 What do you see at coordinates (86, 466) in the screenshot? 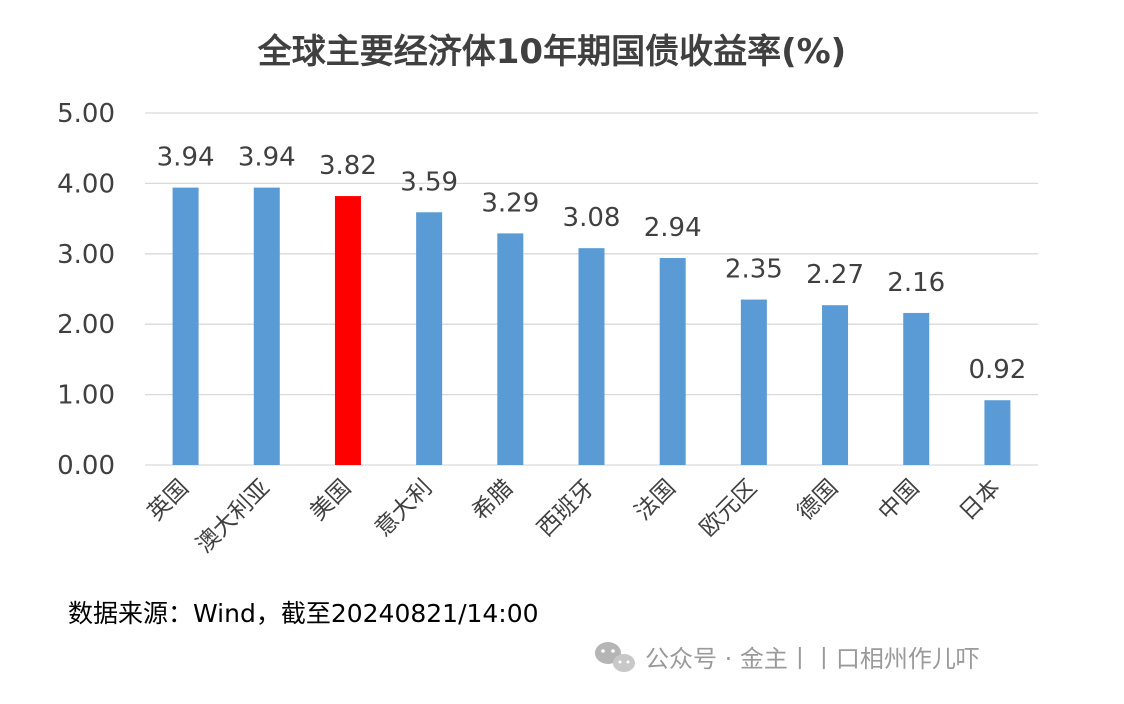
I see `y-tick-label: 0.00` at bounding box center [86, 466].